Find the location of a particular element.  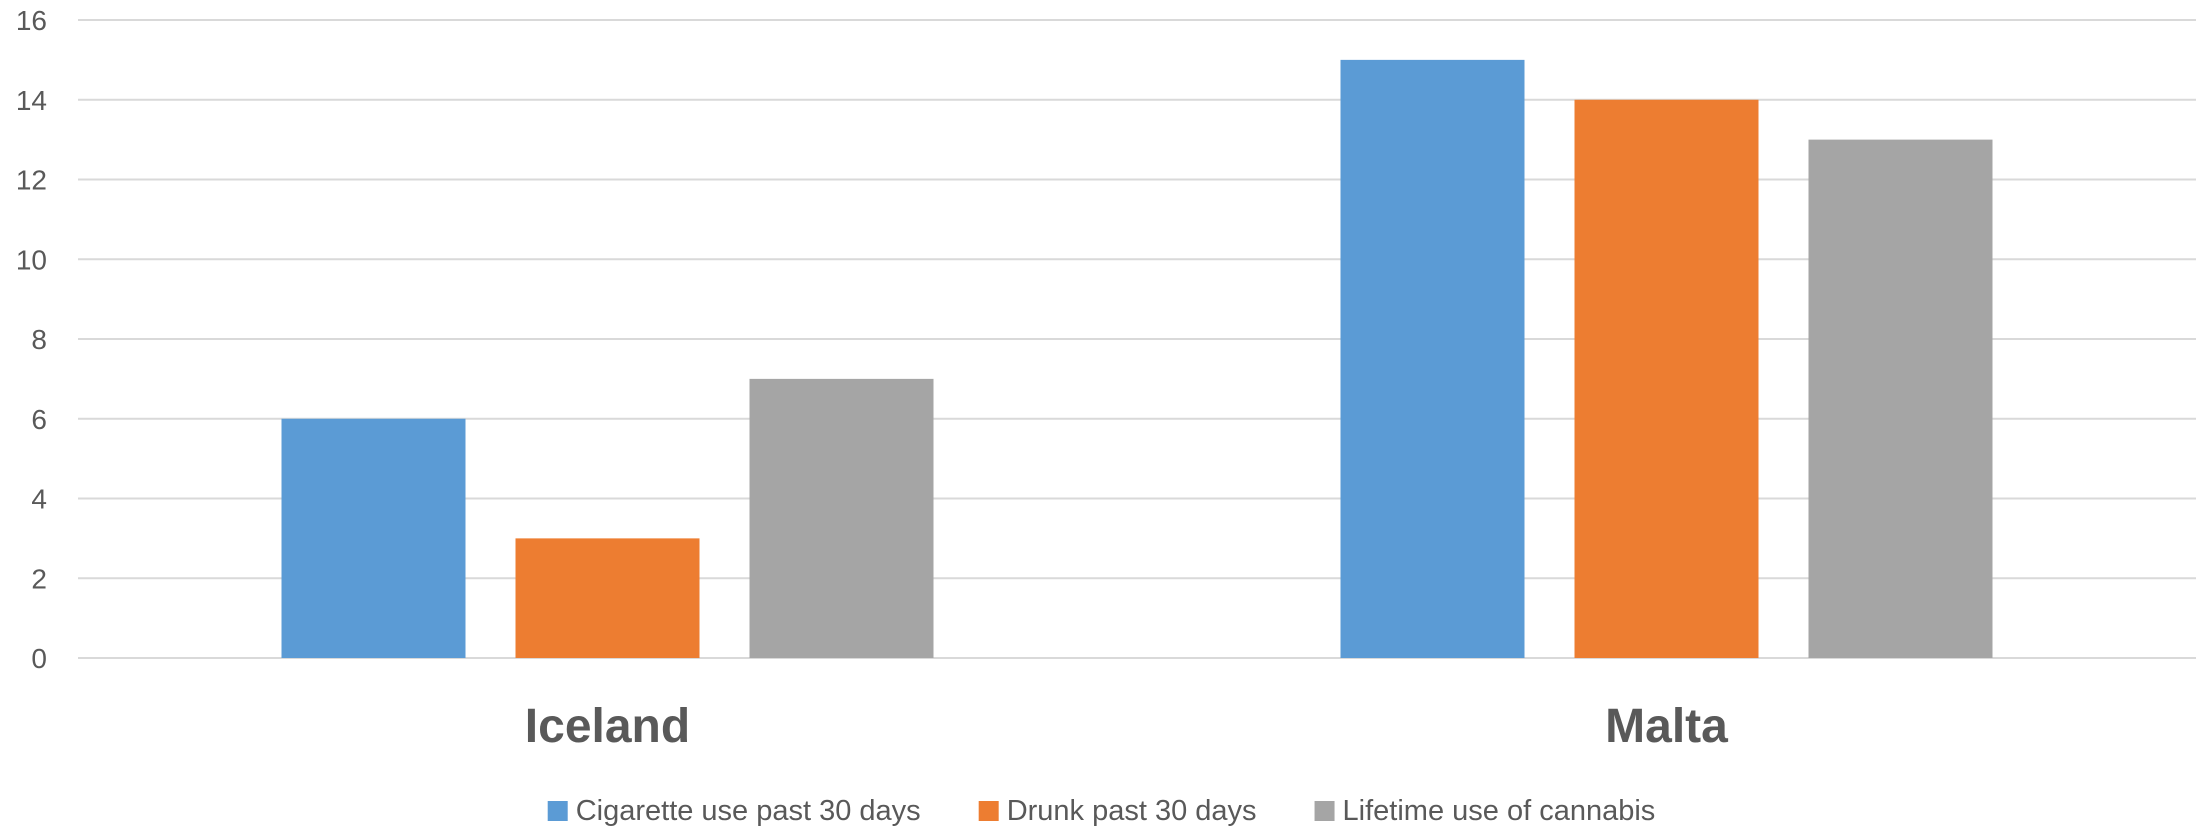

legend-item: Lifetime use of cannabis is located at coordinates (1485, 811).